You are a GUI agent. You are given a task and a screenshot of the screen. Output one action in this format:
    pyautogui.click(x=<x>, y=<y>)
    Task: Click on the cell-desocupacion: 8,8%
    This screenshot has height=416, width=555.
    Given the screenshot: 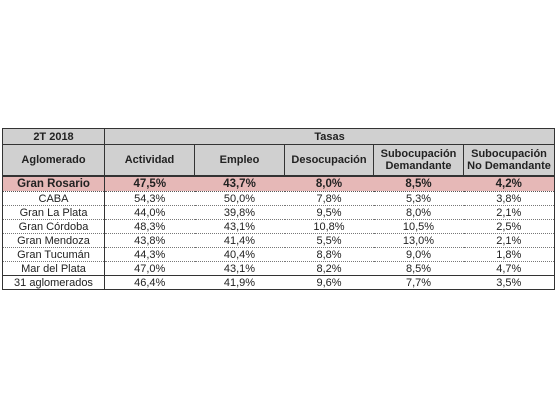 What is the action you would take?
    pyautogui.click(x=329, y=254)
    